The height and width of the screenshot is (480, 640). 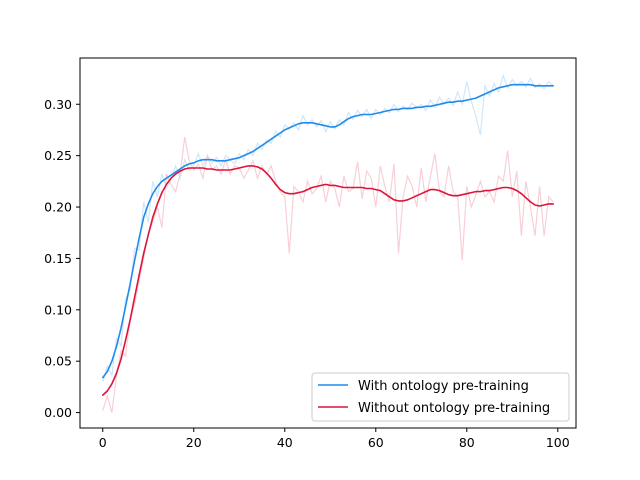 What do you see at coordinates (58, 155) in the screenshot?
I see `y-tick-label: 0.25` at bounding box center [58, 155].